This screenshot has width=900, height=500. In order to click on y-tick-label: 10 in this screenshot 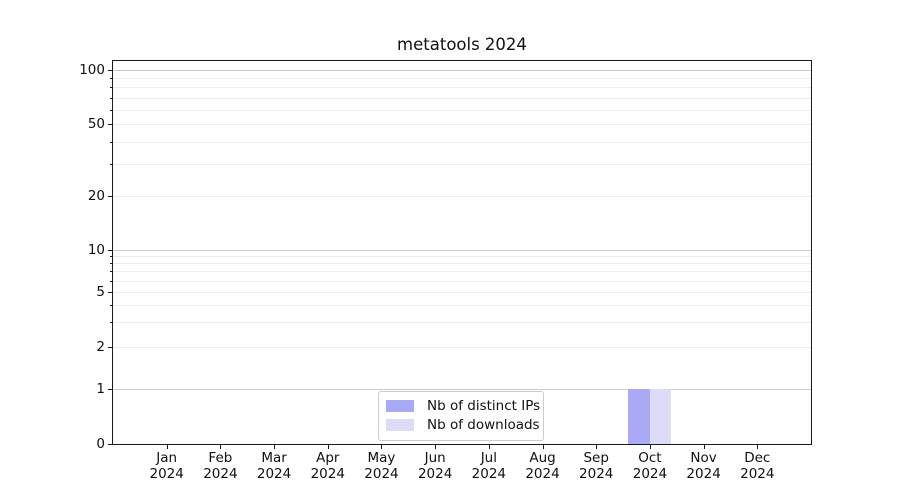, I will do `click(96, 250)`.